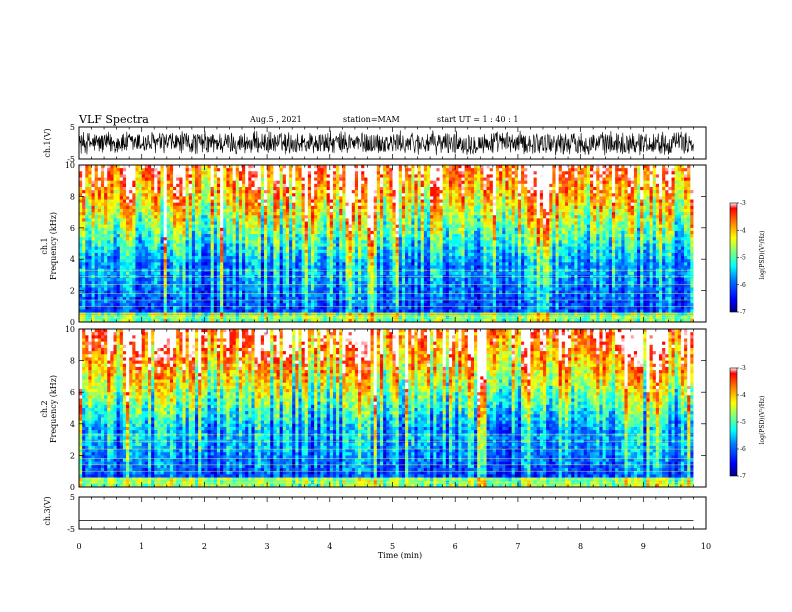  I want to click on ch2-spectrogram-ylabel-line1: ch.2, so click(44, 408).